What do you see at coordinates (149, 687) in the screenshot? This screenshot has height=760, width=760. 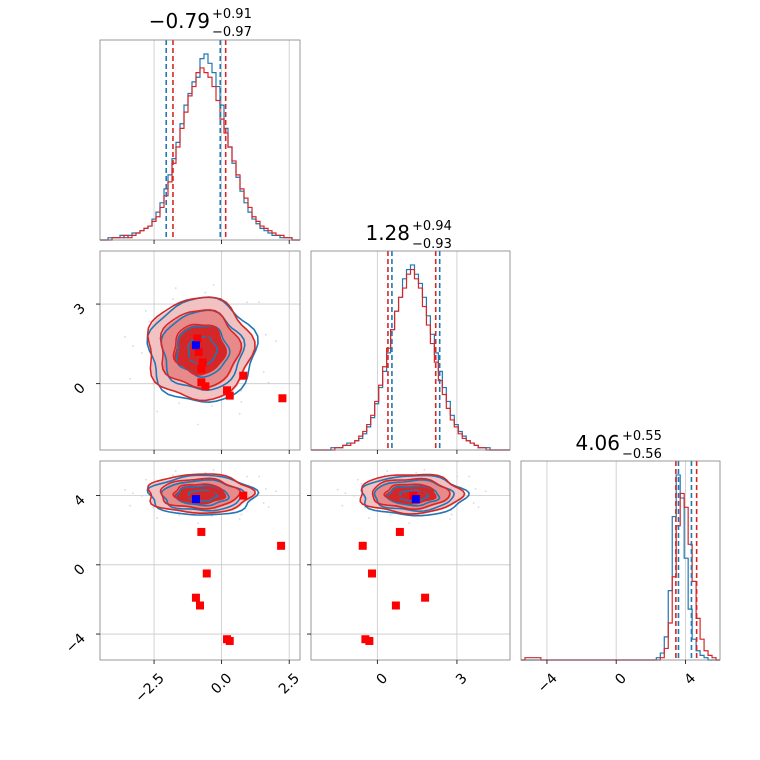 I see `x-tick-label: −2.5` at bounding box center [149, 687].